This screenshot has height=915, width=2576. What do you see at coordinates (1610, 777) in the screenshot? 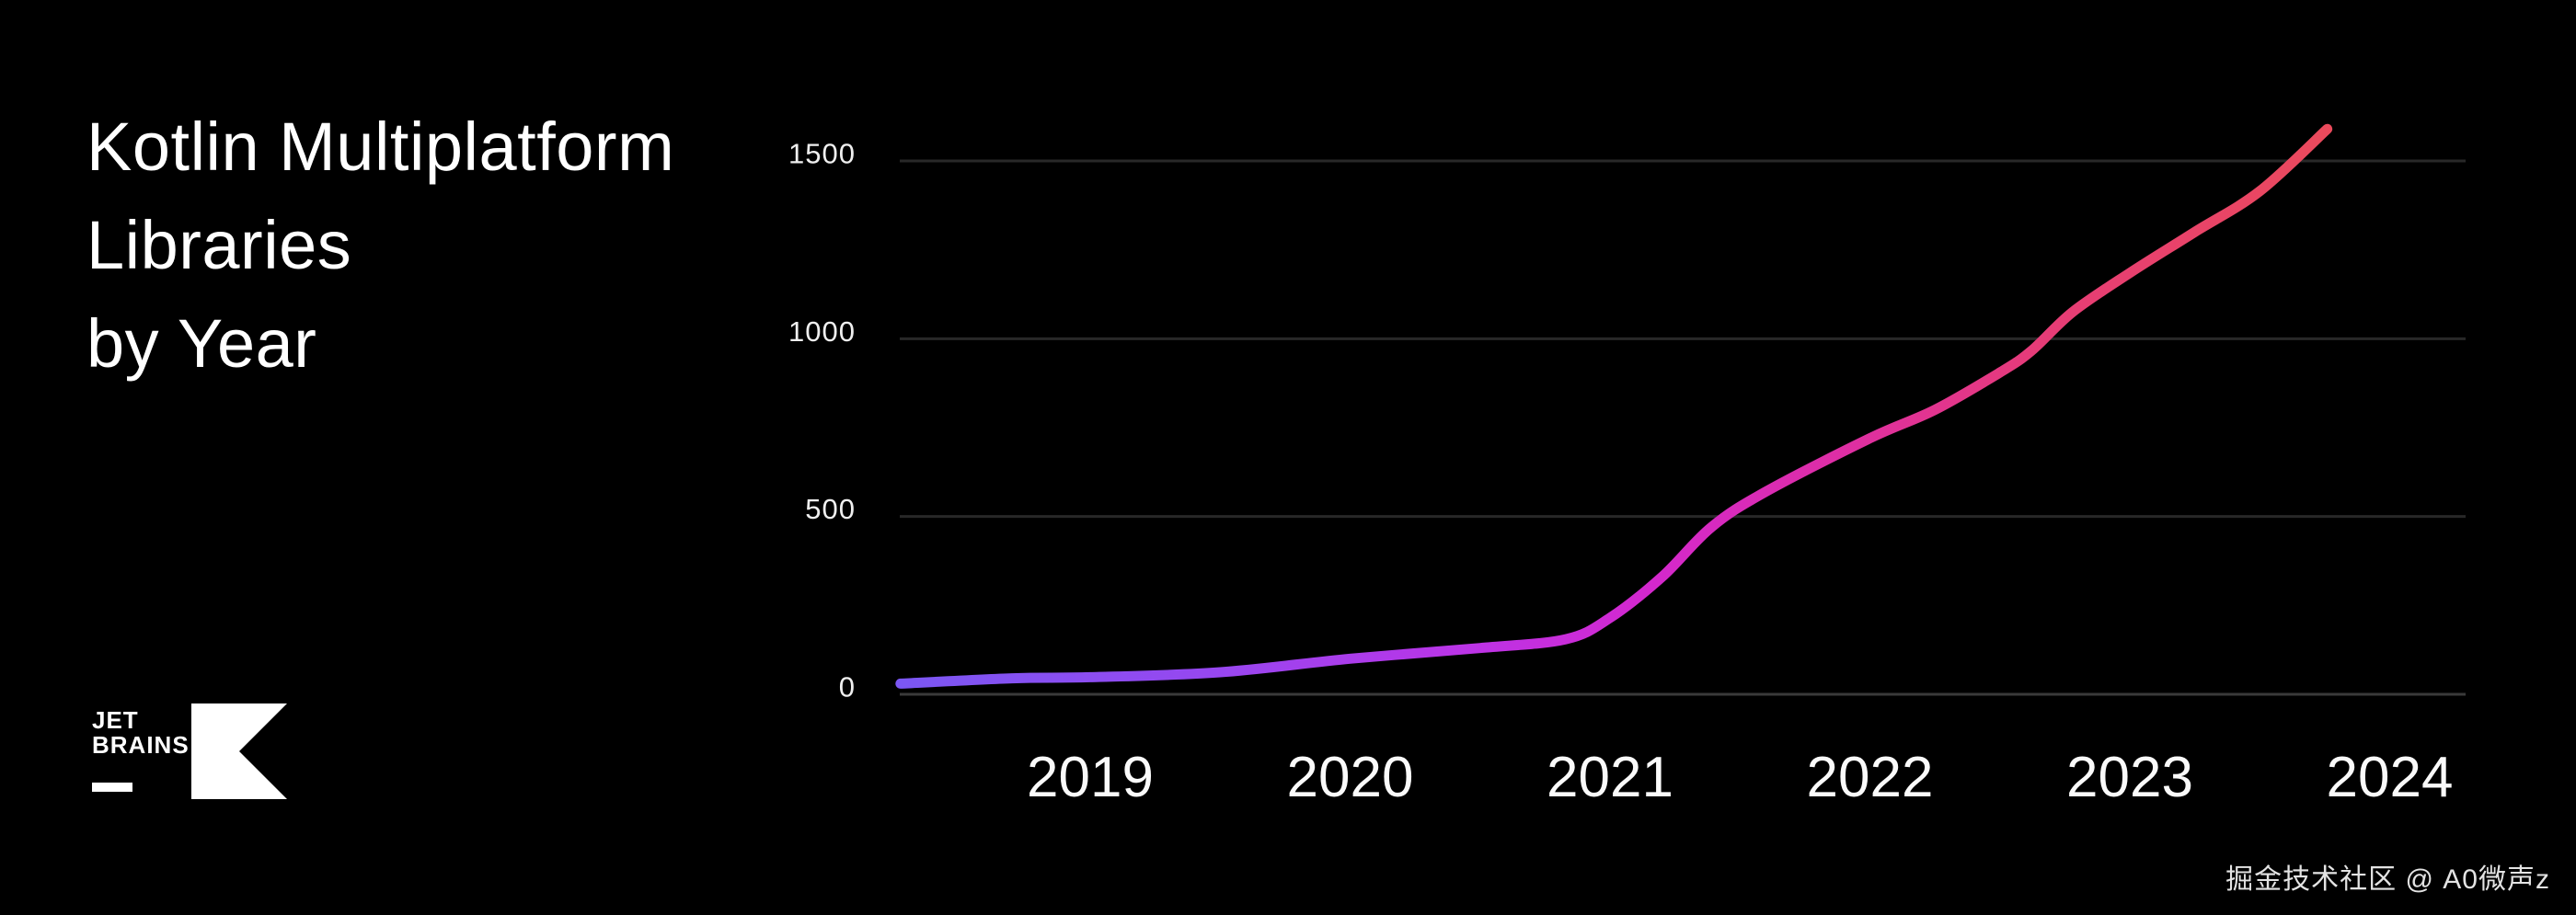
I see `x-tick-label-2021: 2021` at bounding box center [1610, 777].